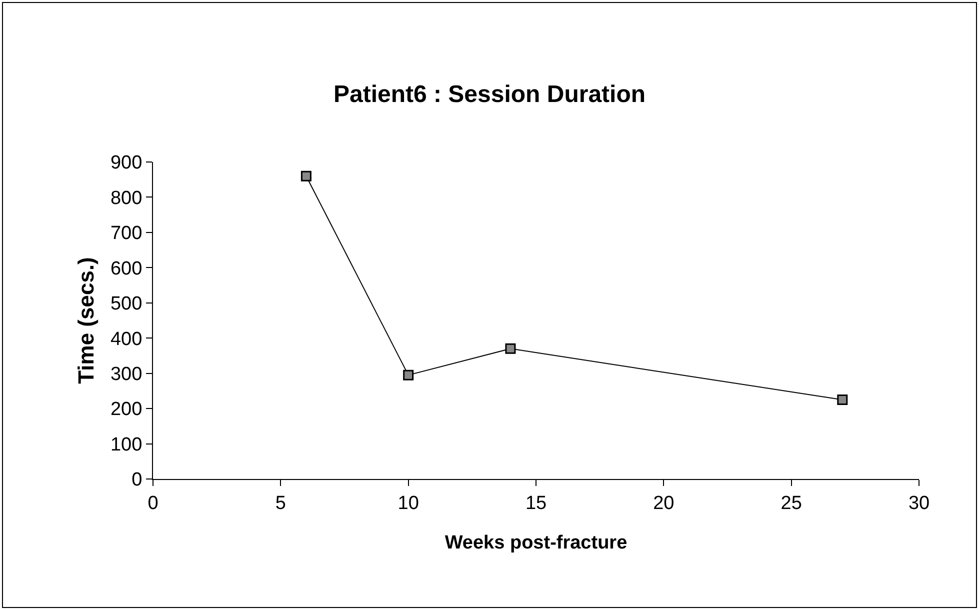  What do you see at coordinates (919, 503) in the screenshot?
I see `x-tick-label: 30` at bounding box center [919, 503].